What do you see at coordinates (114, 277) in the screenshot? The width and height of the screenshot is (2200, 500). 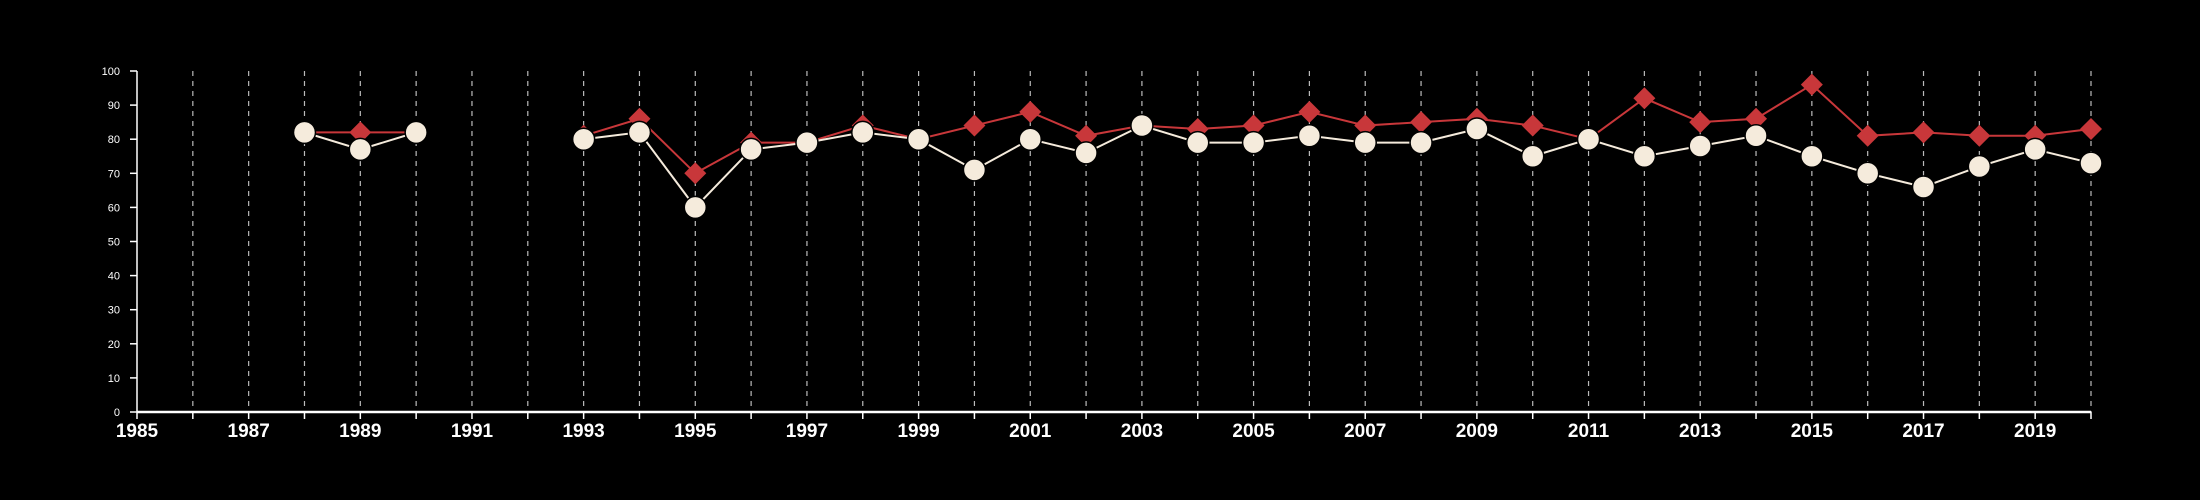 I see `y-tick-label: 40` at bounding box center [114, 277].